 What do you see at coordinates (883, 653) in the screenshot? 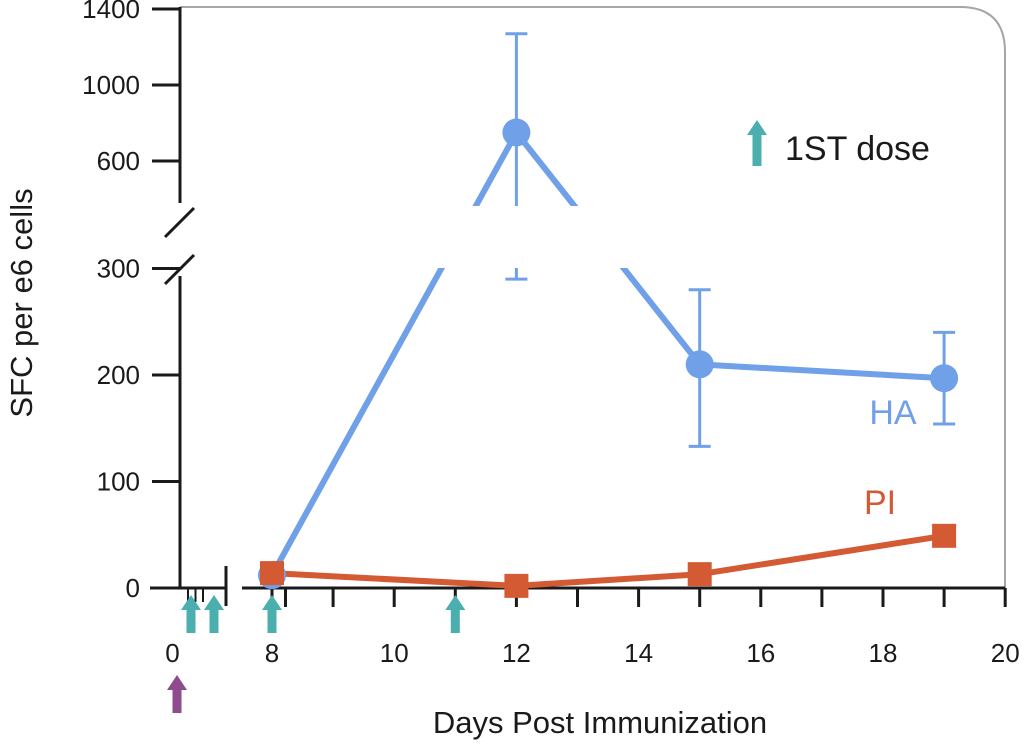
I see `x-tick-label: 18` at bounding box center [883, 653].